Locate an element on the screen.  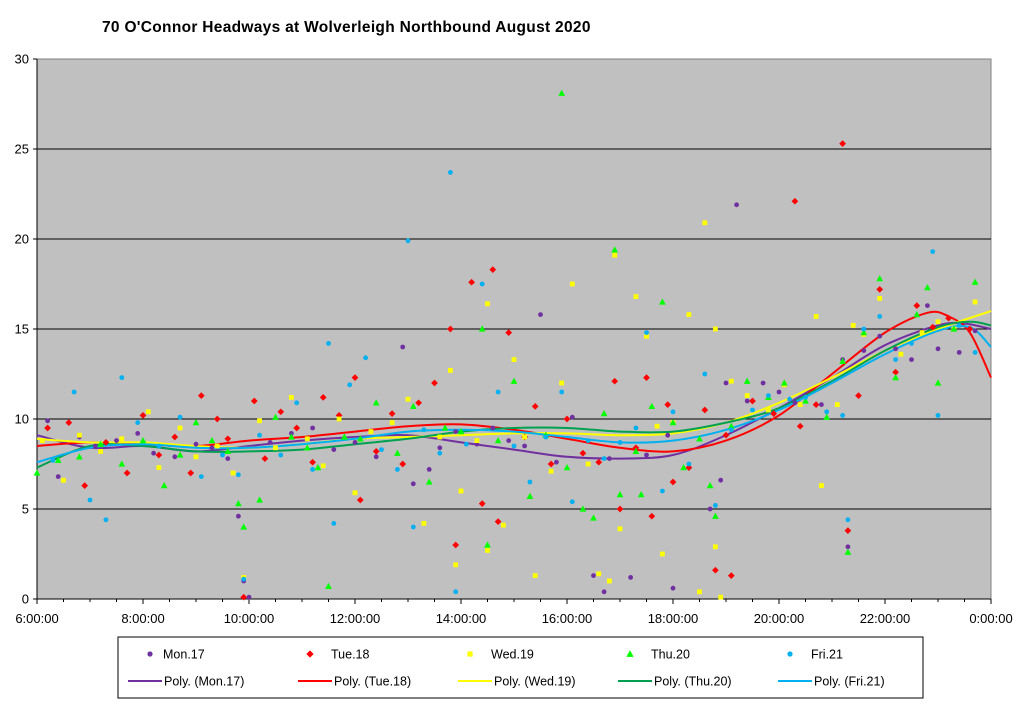
x-tick-label: 20:00:00 is located at coordinates (779, 618).